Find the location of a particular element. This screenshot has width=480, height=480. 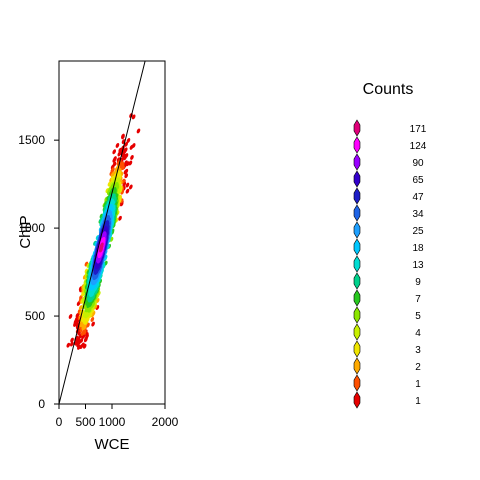

legend-label: 47 is located at coordinates (418, 197).